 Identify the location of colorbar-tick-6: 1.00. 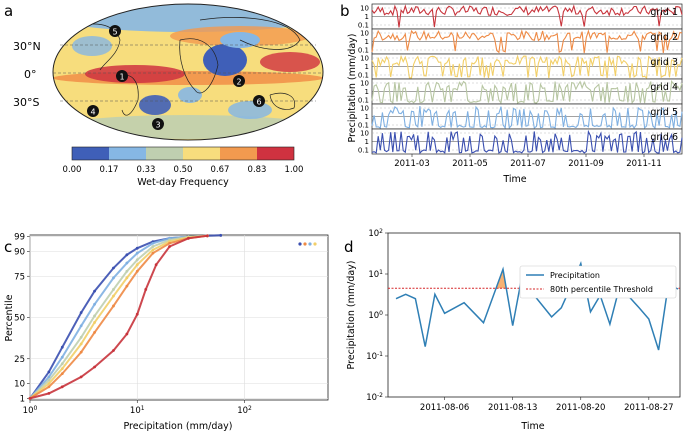
(294, 170).